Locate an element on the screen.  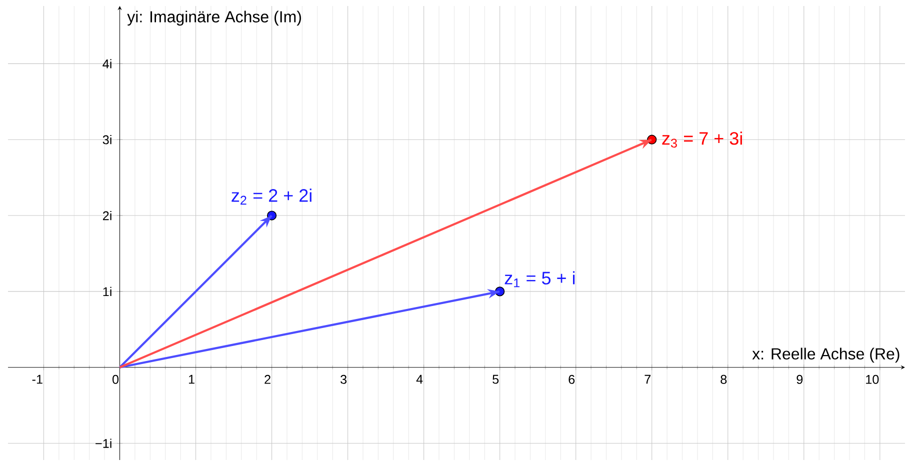
series-label: z$_{1}$ = 5 + i is located at coordinates (539, 279).